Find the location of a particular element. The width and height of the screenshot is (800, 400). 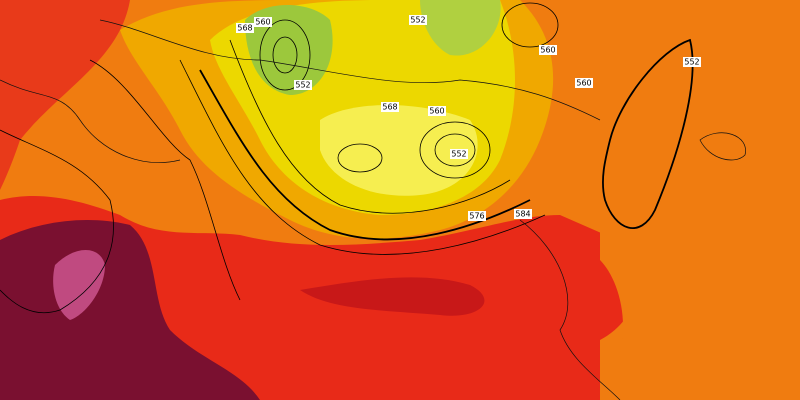

contour-label: 576 is located at coordinates (476, 216).